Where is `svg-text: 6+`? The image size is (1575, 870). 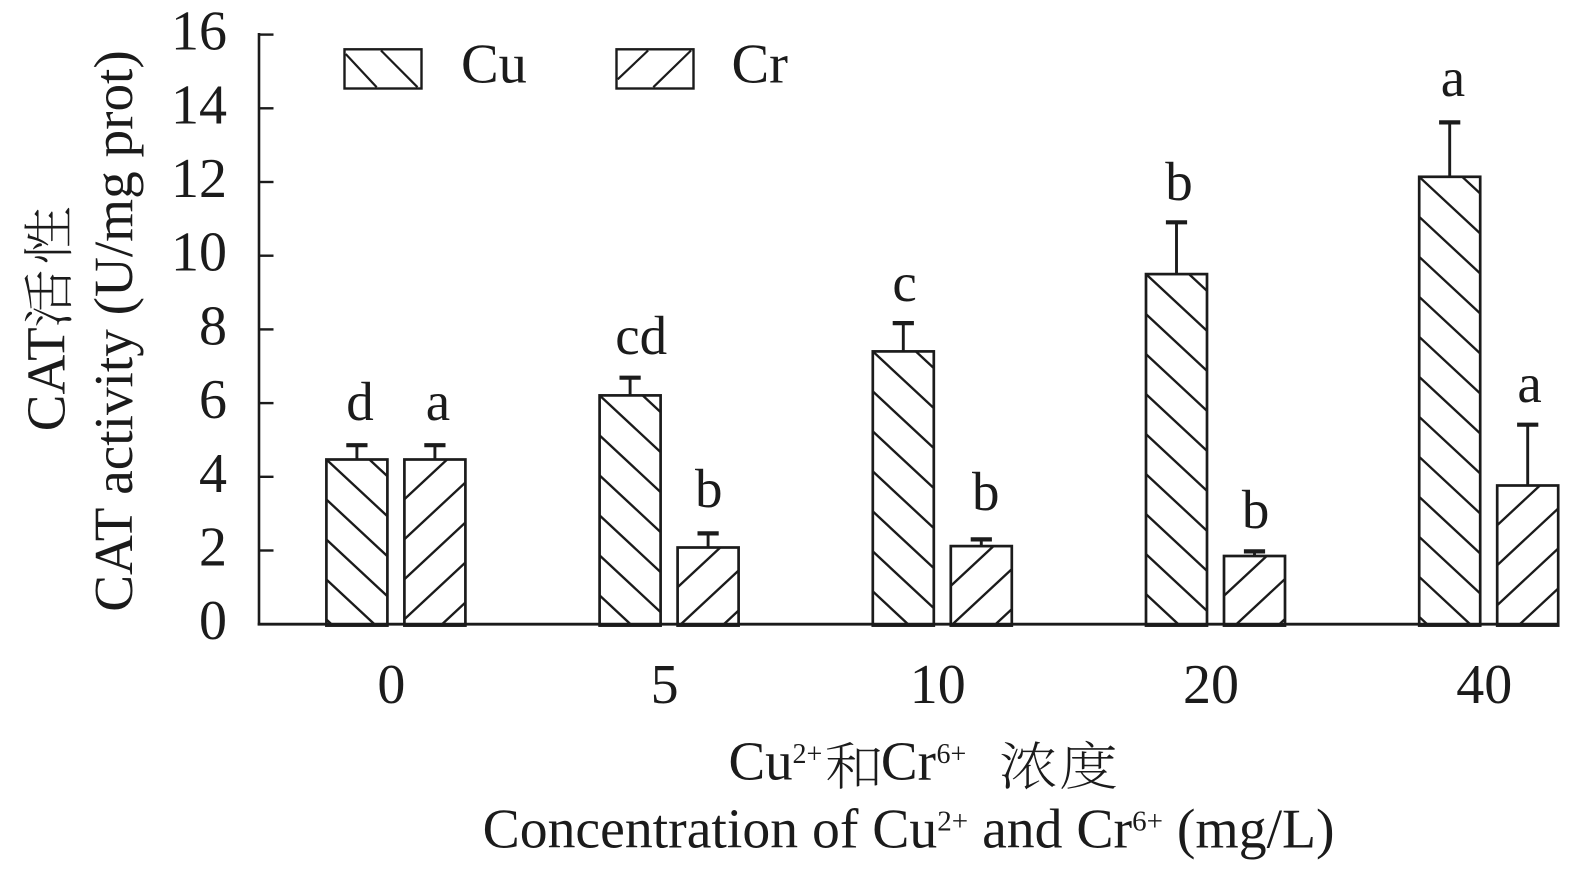
svg-text: 6+ is located at coordinates (952, 754).